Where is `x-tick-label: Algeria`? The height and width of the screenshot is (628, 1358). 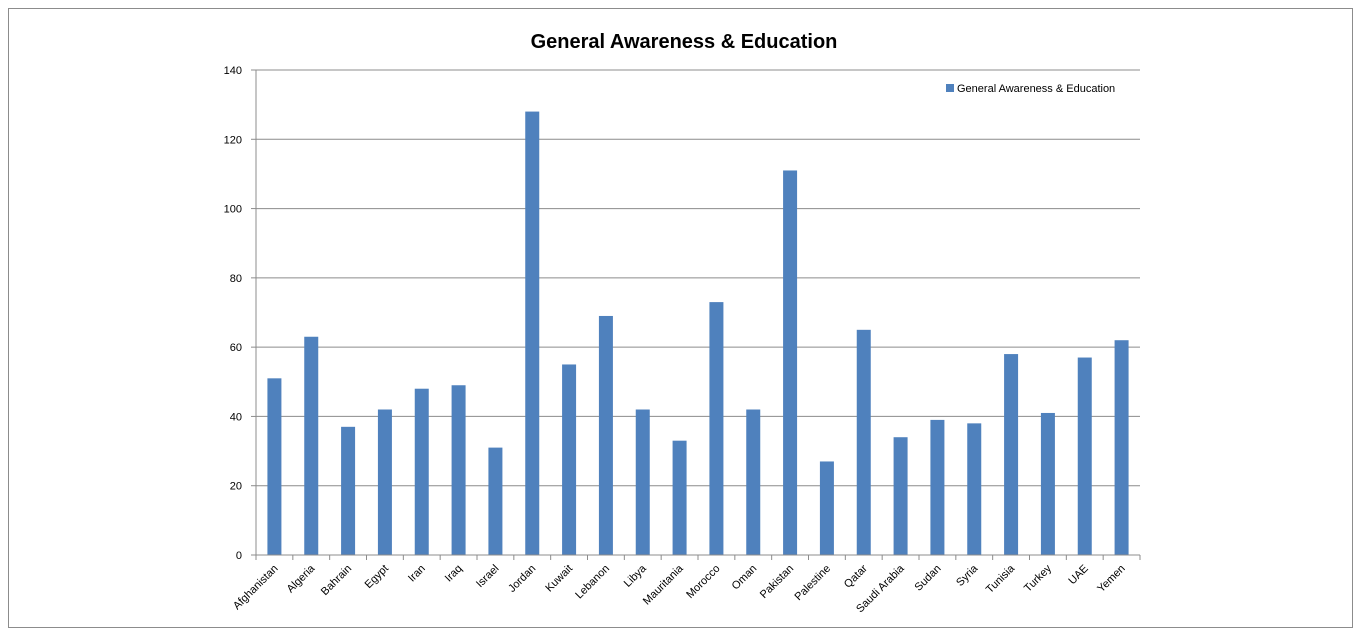 x-tick-label: Algeria is located at coordinates (301, 578).